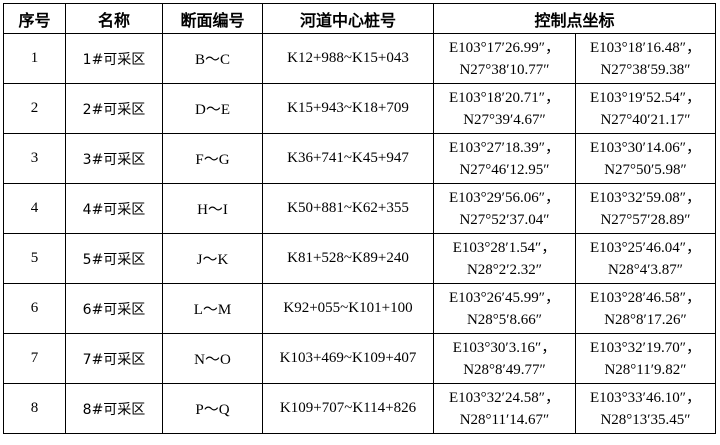 Image resolution: width=720 pixels, height=445 pixels. Describe the element at coordinates (504, 369) in the screenshot. I see `latitude: N28°8′49.77″` at that location.